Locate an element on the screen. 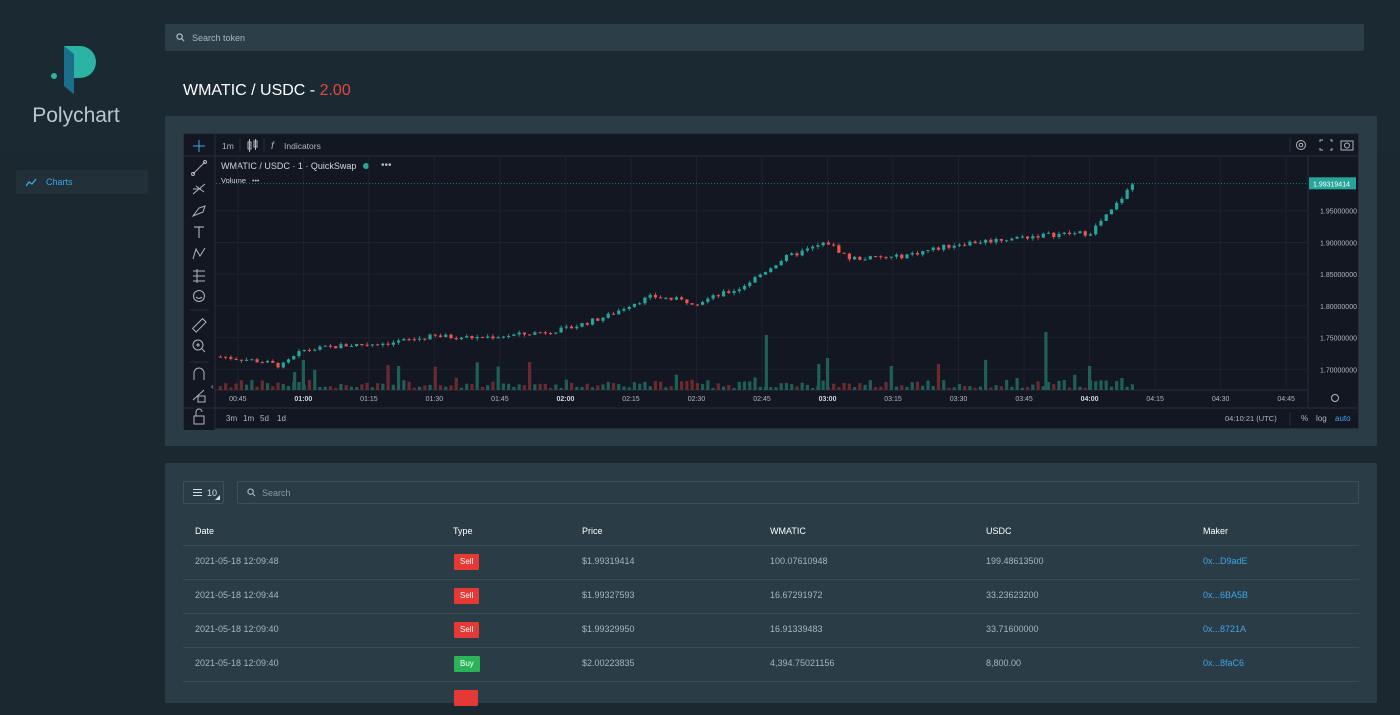  measure-tool-icon is located at coordinates (199, 276).